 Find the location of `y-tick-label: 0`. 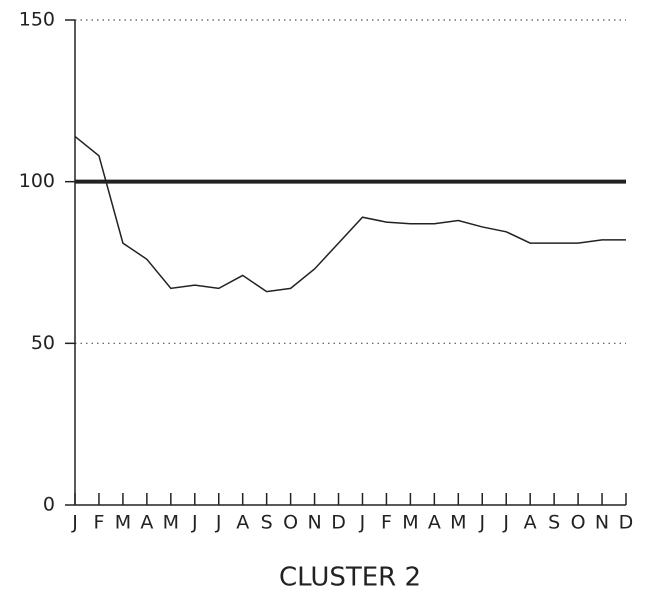

y-tick-label: 0 is located at coordinates (49, 505).